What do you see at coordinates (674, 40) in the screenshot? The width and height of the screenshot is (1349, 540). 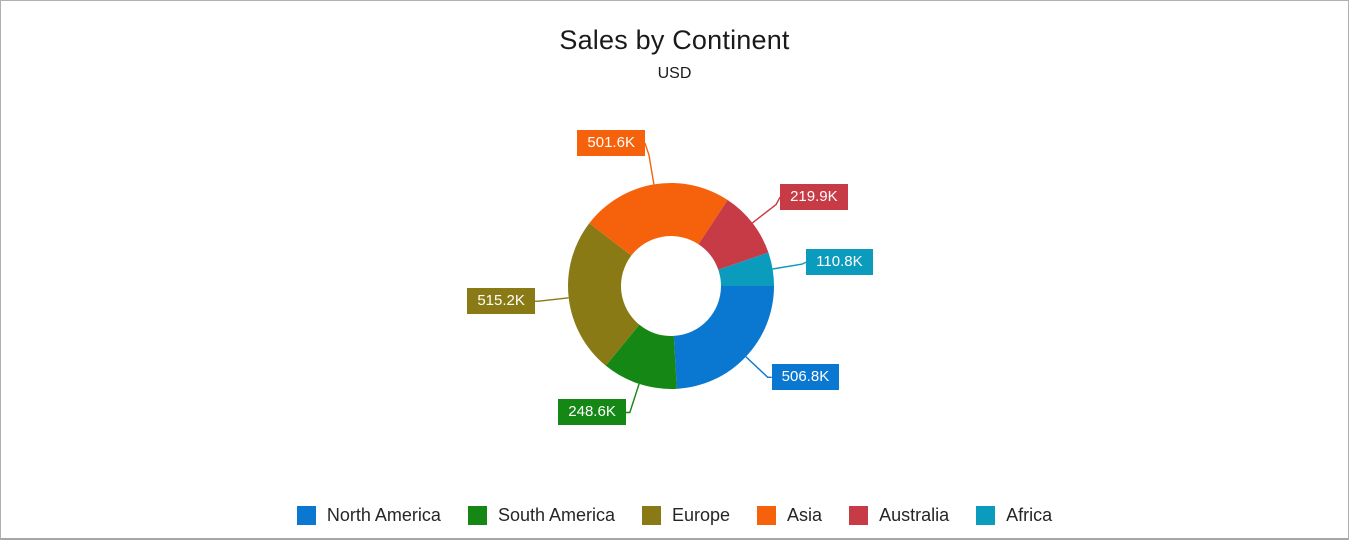 I see `chart-title: Sales by Continent` at bounding box center [674, 40].